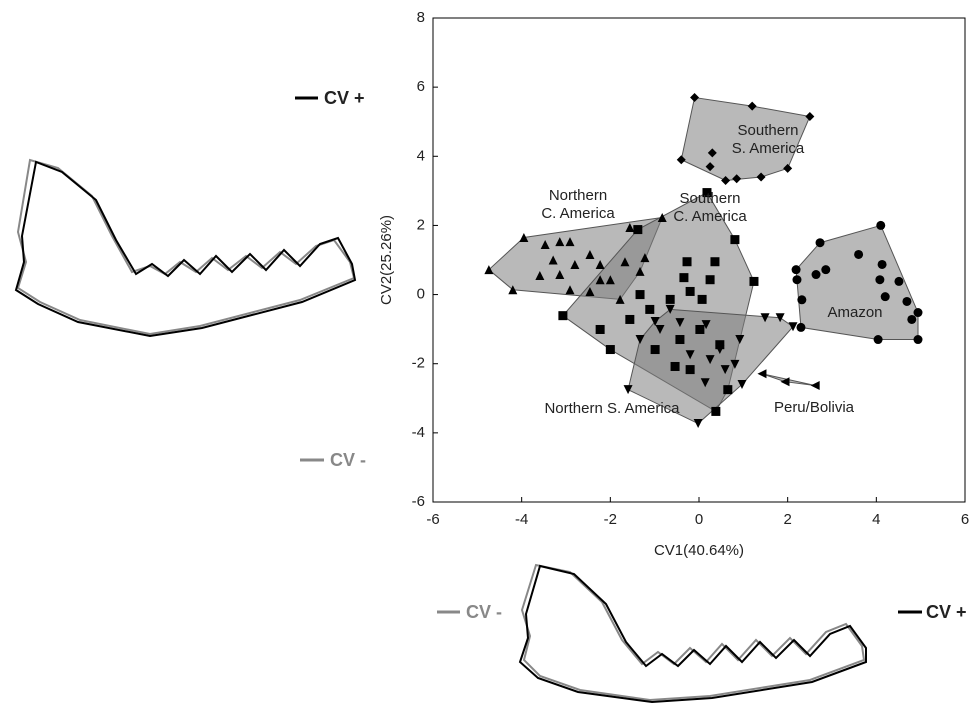 The width and height of the screenshot is (971, 711). Describe the element at coordinates (386, 260) in the screenshot. I see `y-axis-label: CV2(25.26%)` at that location.